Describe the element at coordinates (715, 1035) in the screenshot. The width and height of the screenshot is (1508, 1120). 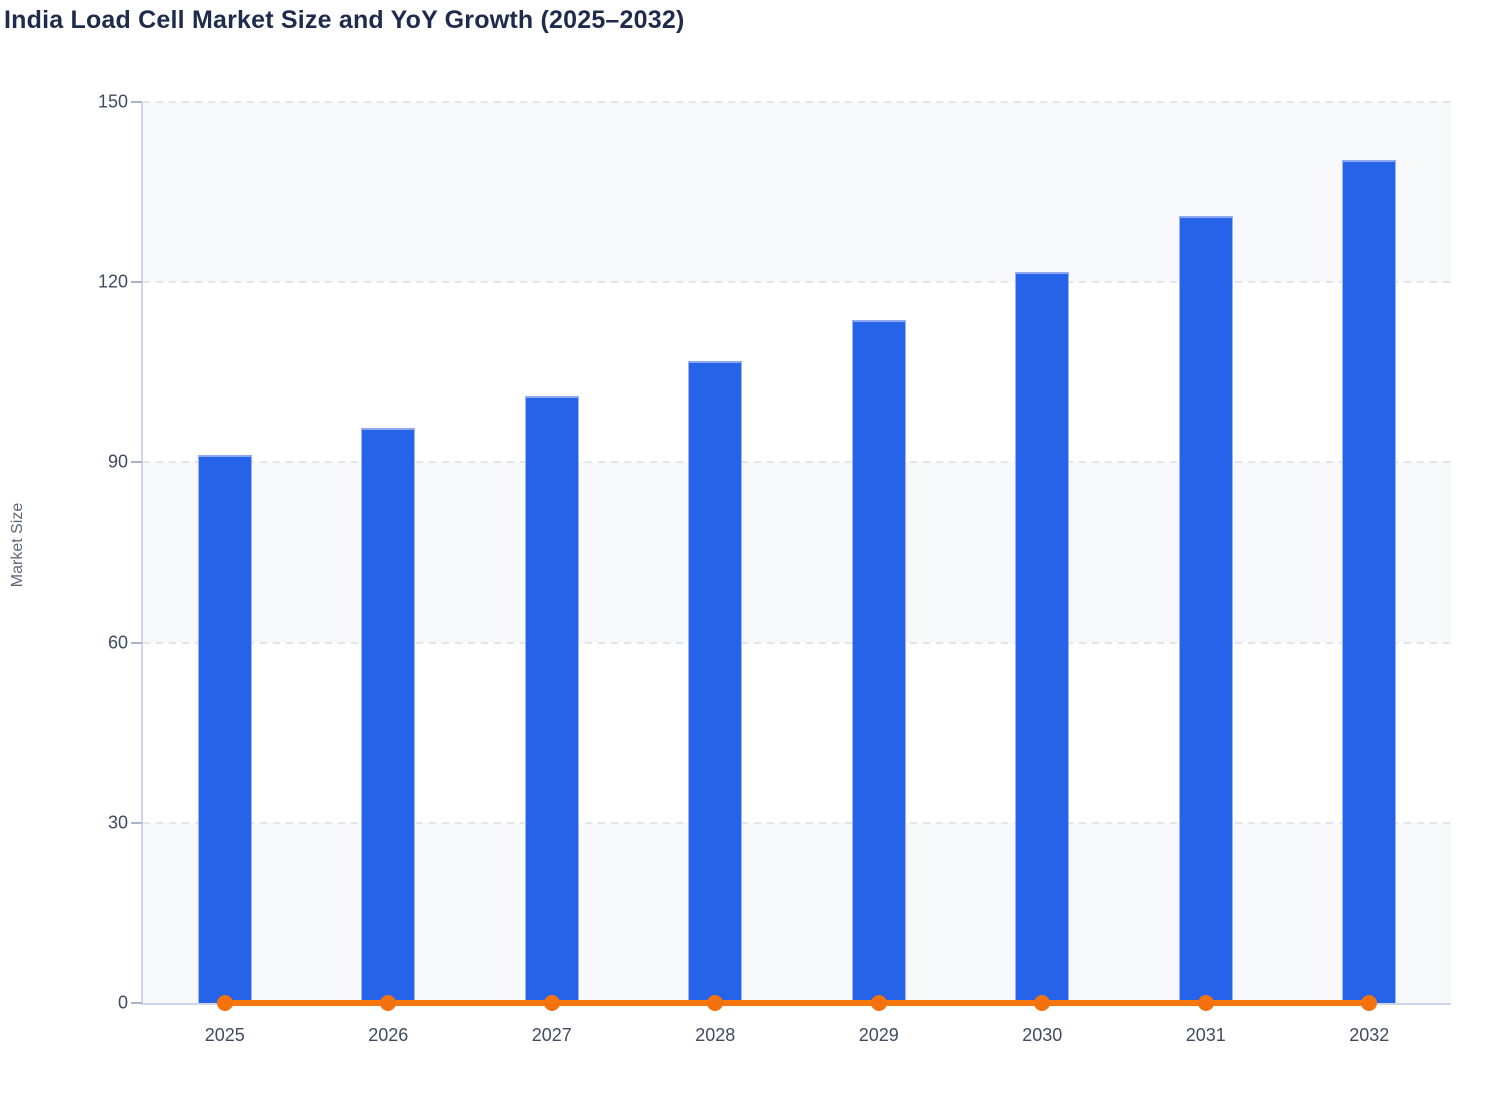
I see `x-axis-label-2028: 2028` at that location.